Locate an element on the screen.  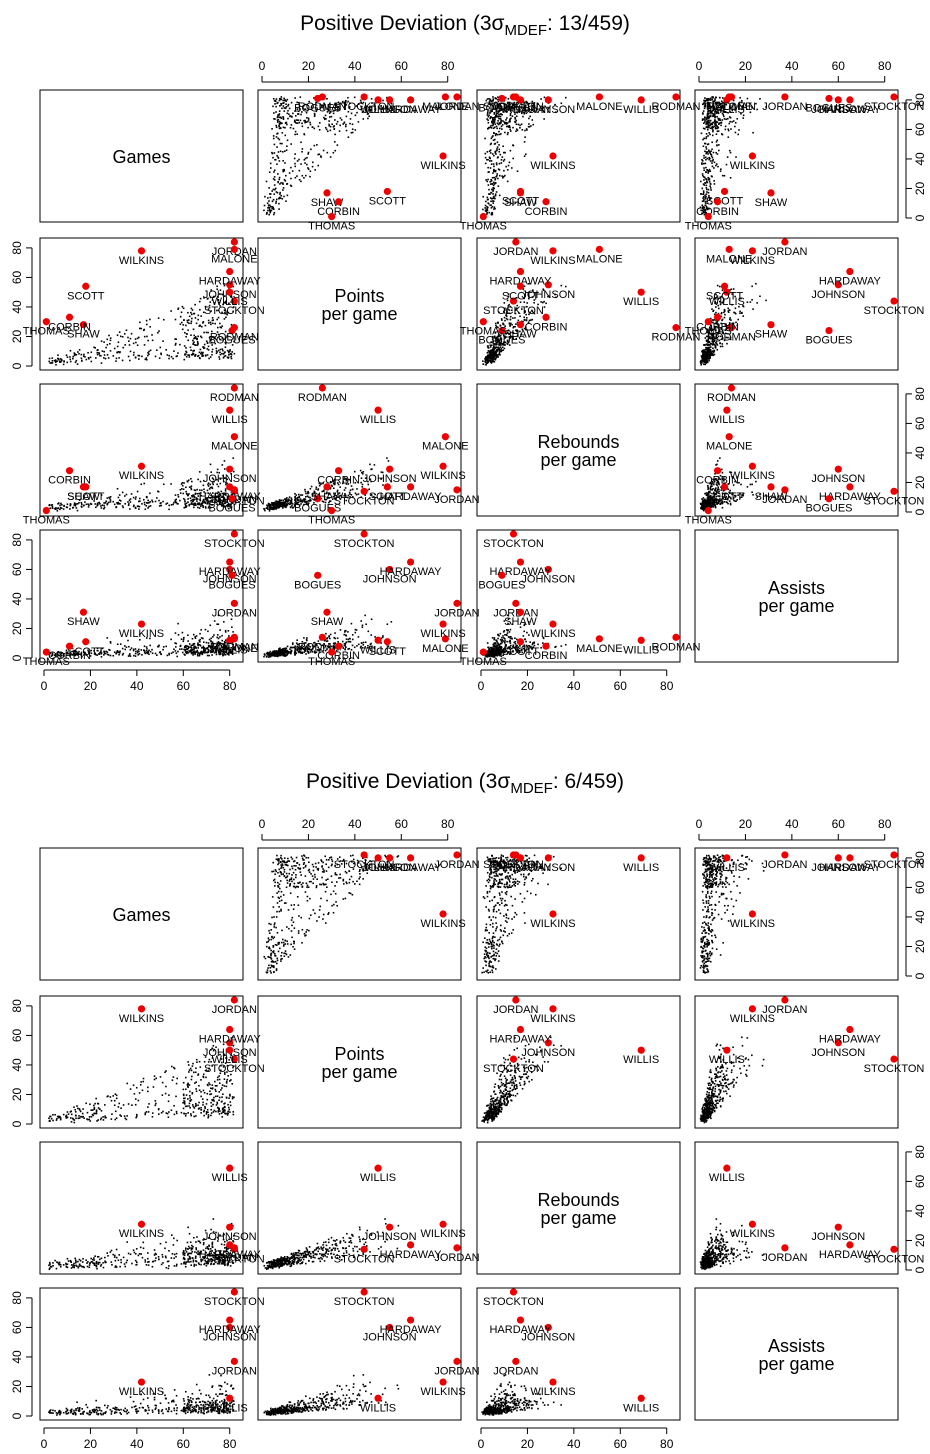
panel-frame is located at coordinates (796, 156).